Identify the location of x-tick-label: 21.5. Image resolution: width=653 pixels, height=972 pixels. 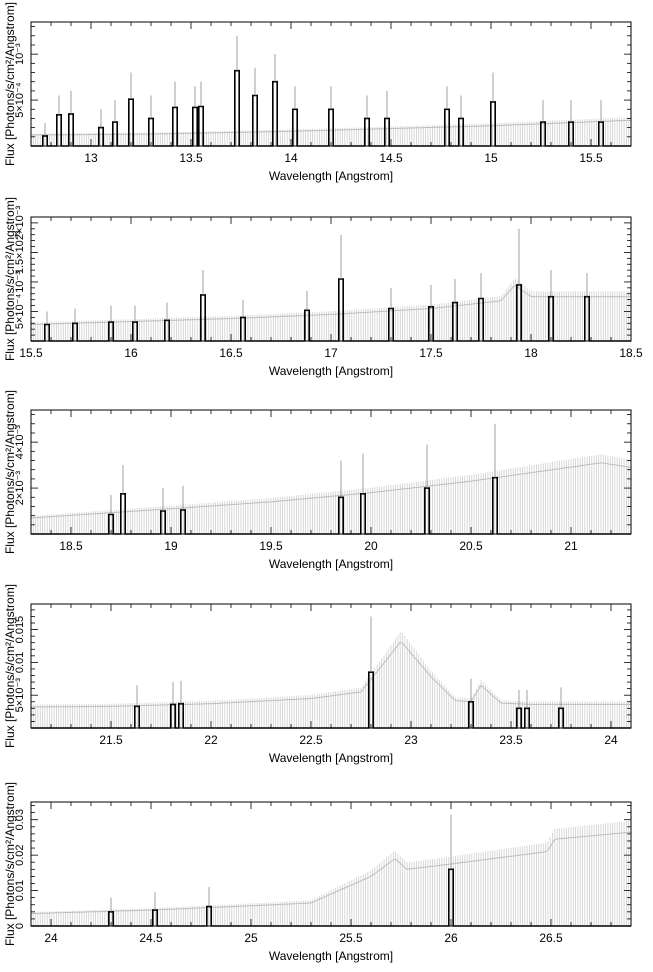
(111, 740).